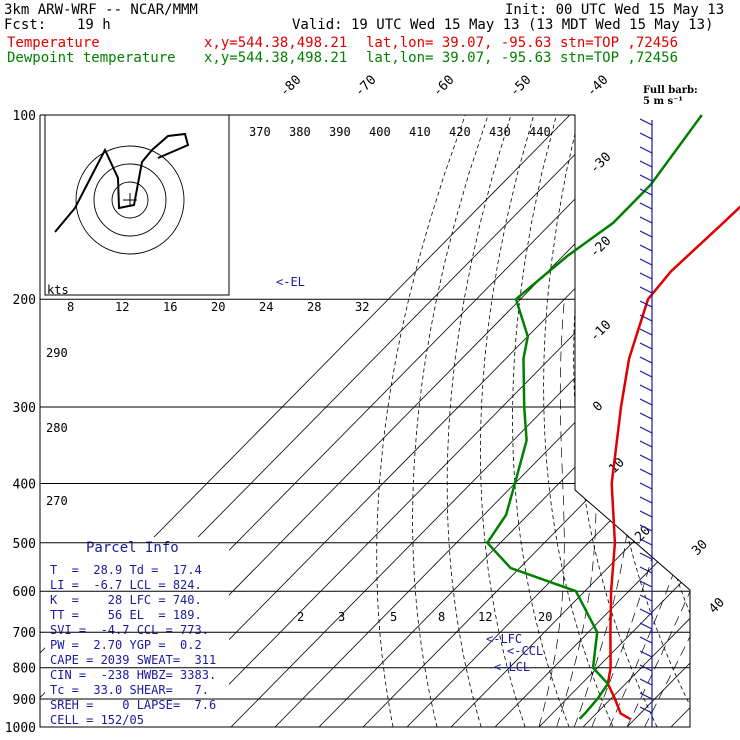  Describe the element at coordinates (266, 307) in the screenshot. I see `mixing-ratio-label: 24` at that location.